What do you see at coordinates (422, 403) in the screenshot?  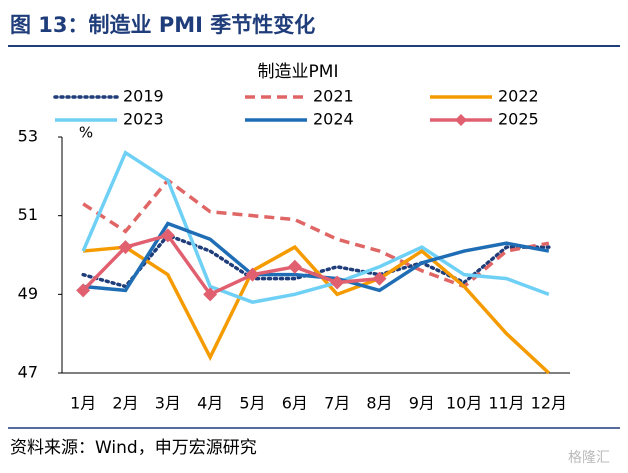 I see `x-tick-label: 9月` at bounding box center [422, 403].